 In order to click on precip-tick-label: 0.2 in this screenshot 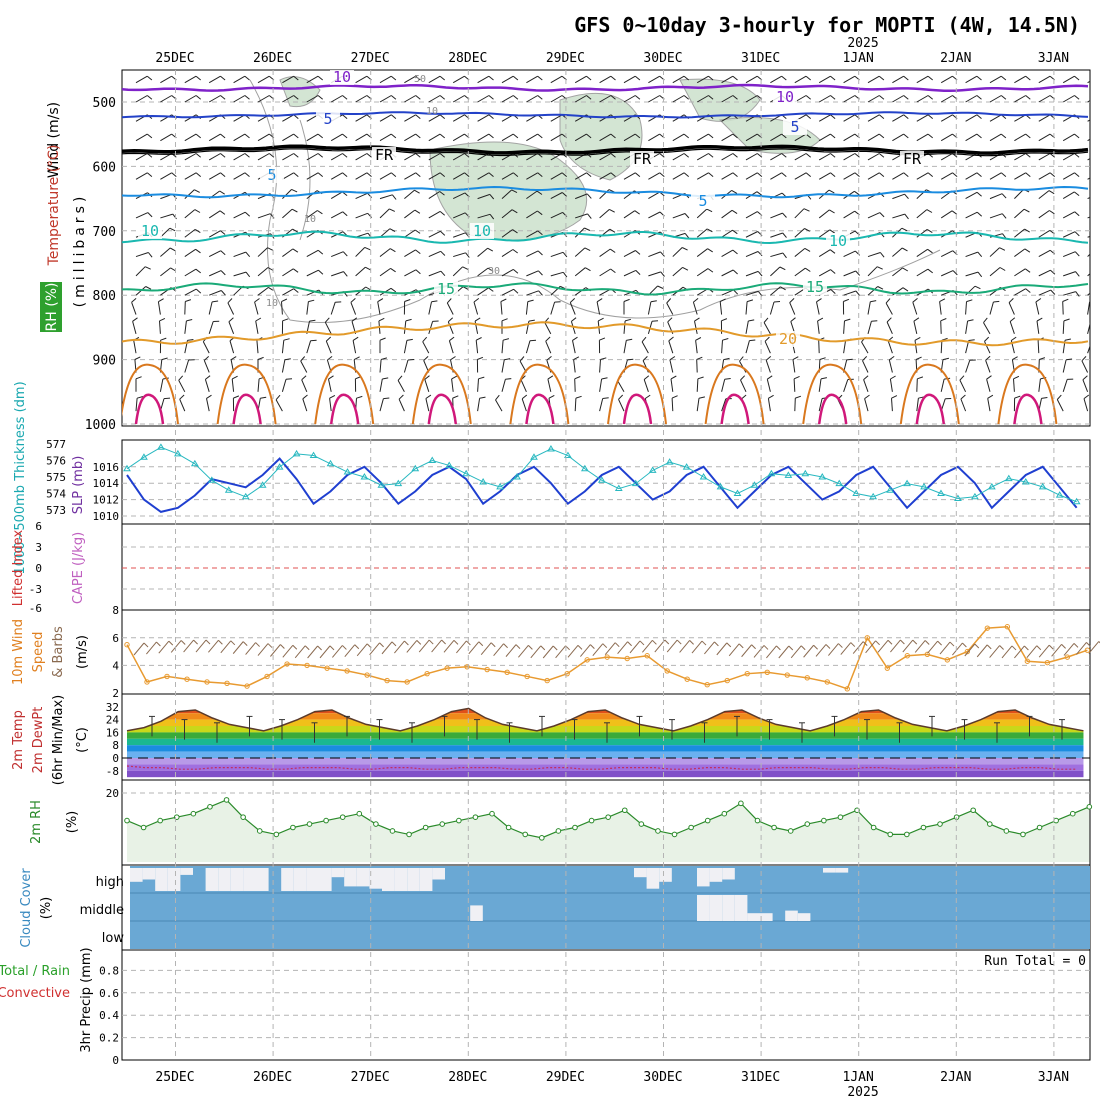, I will do `click(109, 1038)`.